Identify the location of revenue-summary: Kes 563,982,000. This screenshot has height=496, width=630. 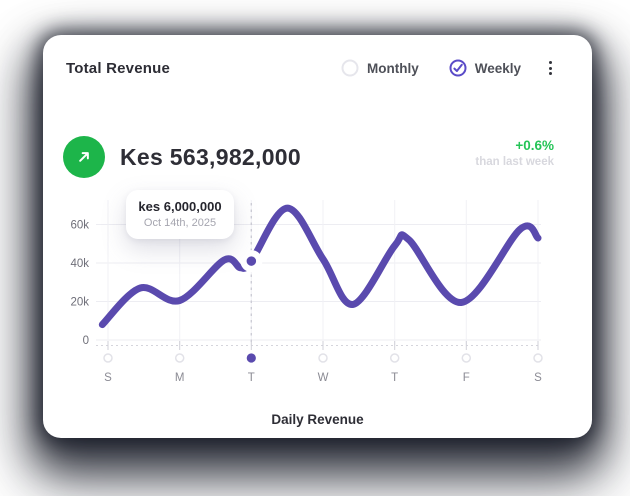
(182, 157).